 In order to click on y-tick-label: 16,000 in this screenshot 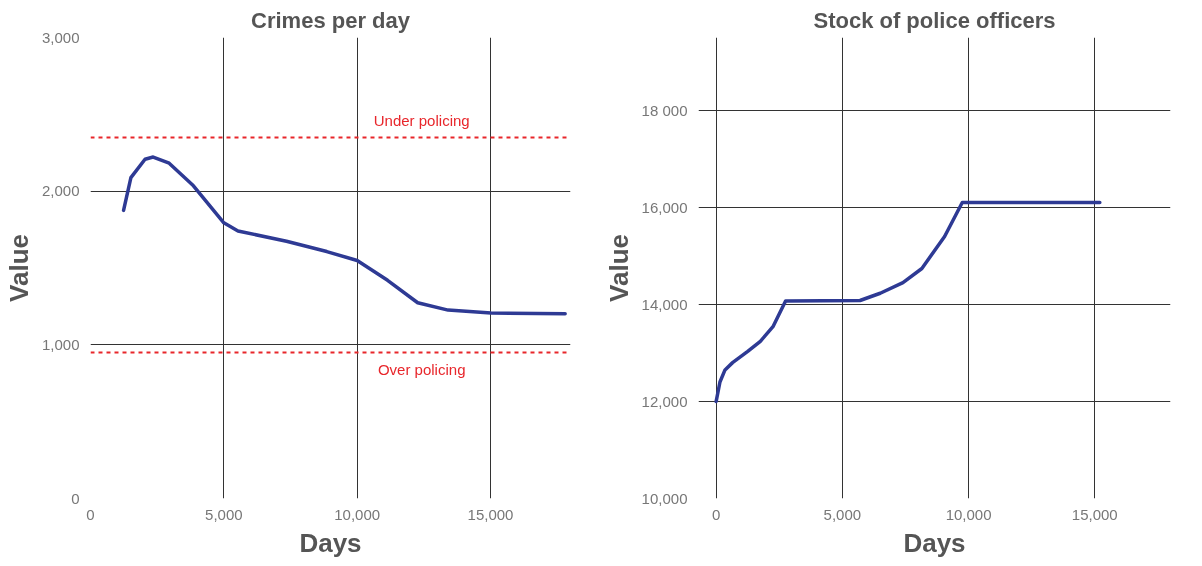, I will do `click(664, 207)`.